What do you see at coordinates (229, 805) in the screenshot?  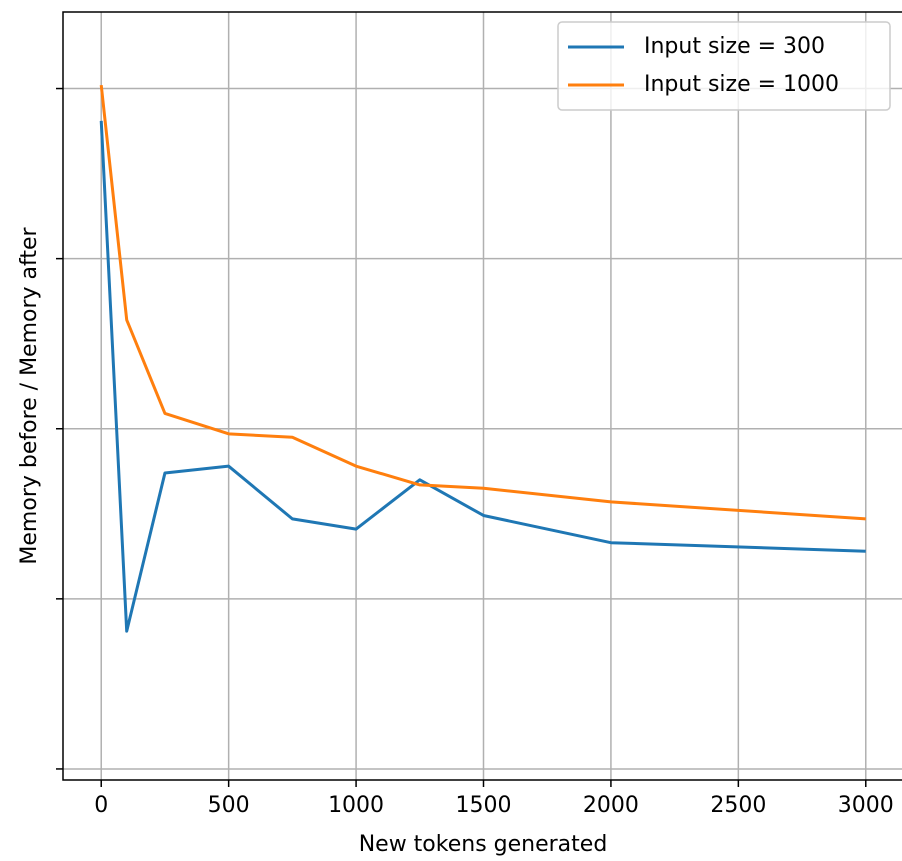 I see `x-tick-label: 500` at bounding box center [229, 805].